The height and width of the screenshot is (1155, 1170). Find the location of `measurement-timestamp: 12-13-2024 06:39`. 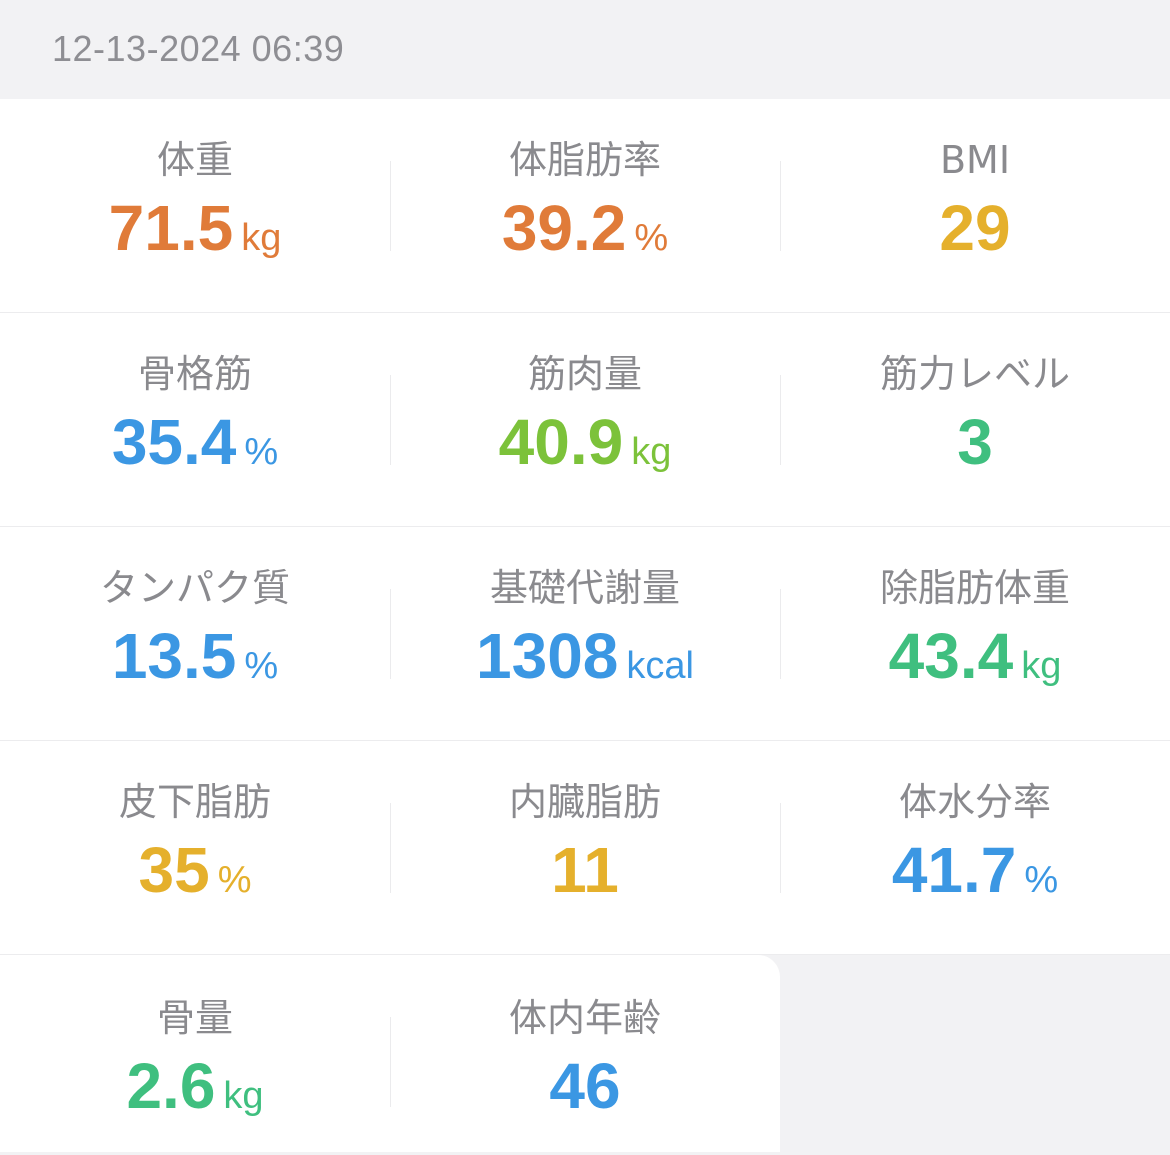

measurement-timestamp: 12-13-2024 06:39 is located at coordinates (198, 48).